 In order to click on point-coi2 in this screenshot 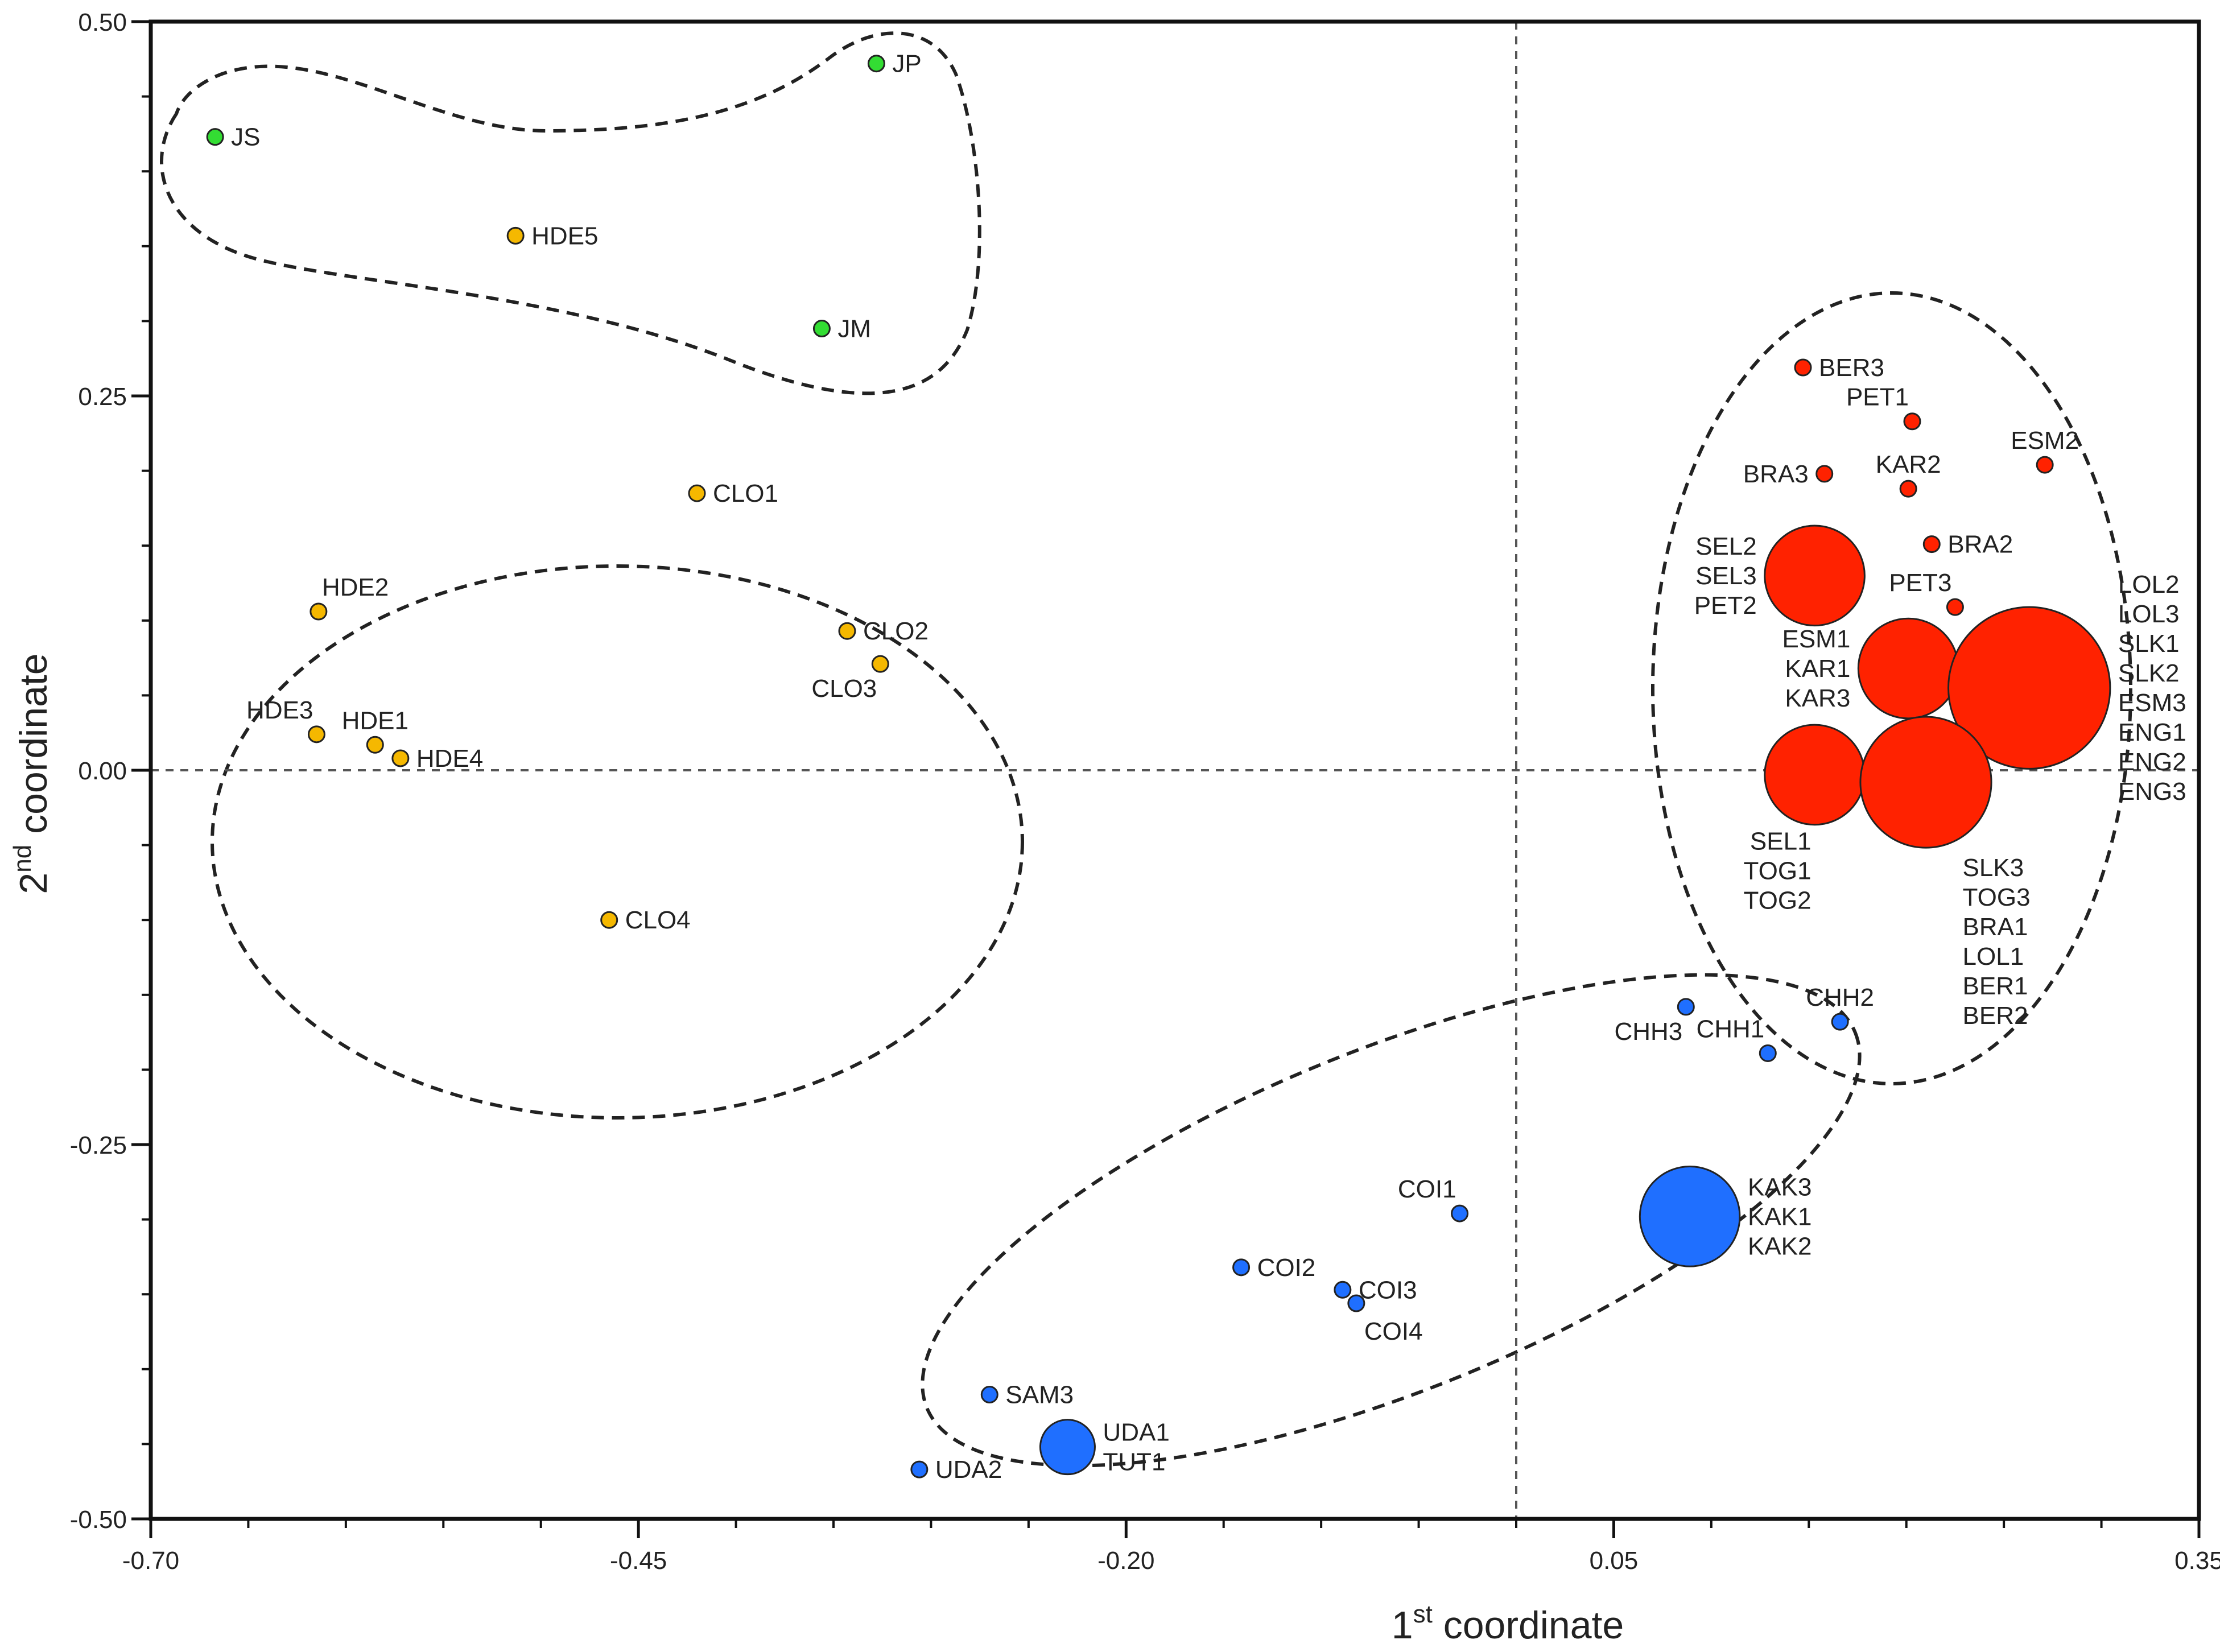, I will do `click(1241, 1268)`.